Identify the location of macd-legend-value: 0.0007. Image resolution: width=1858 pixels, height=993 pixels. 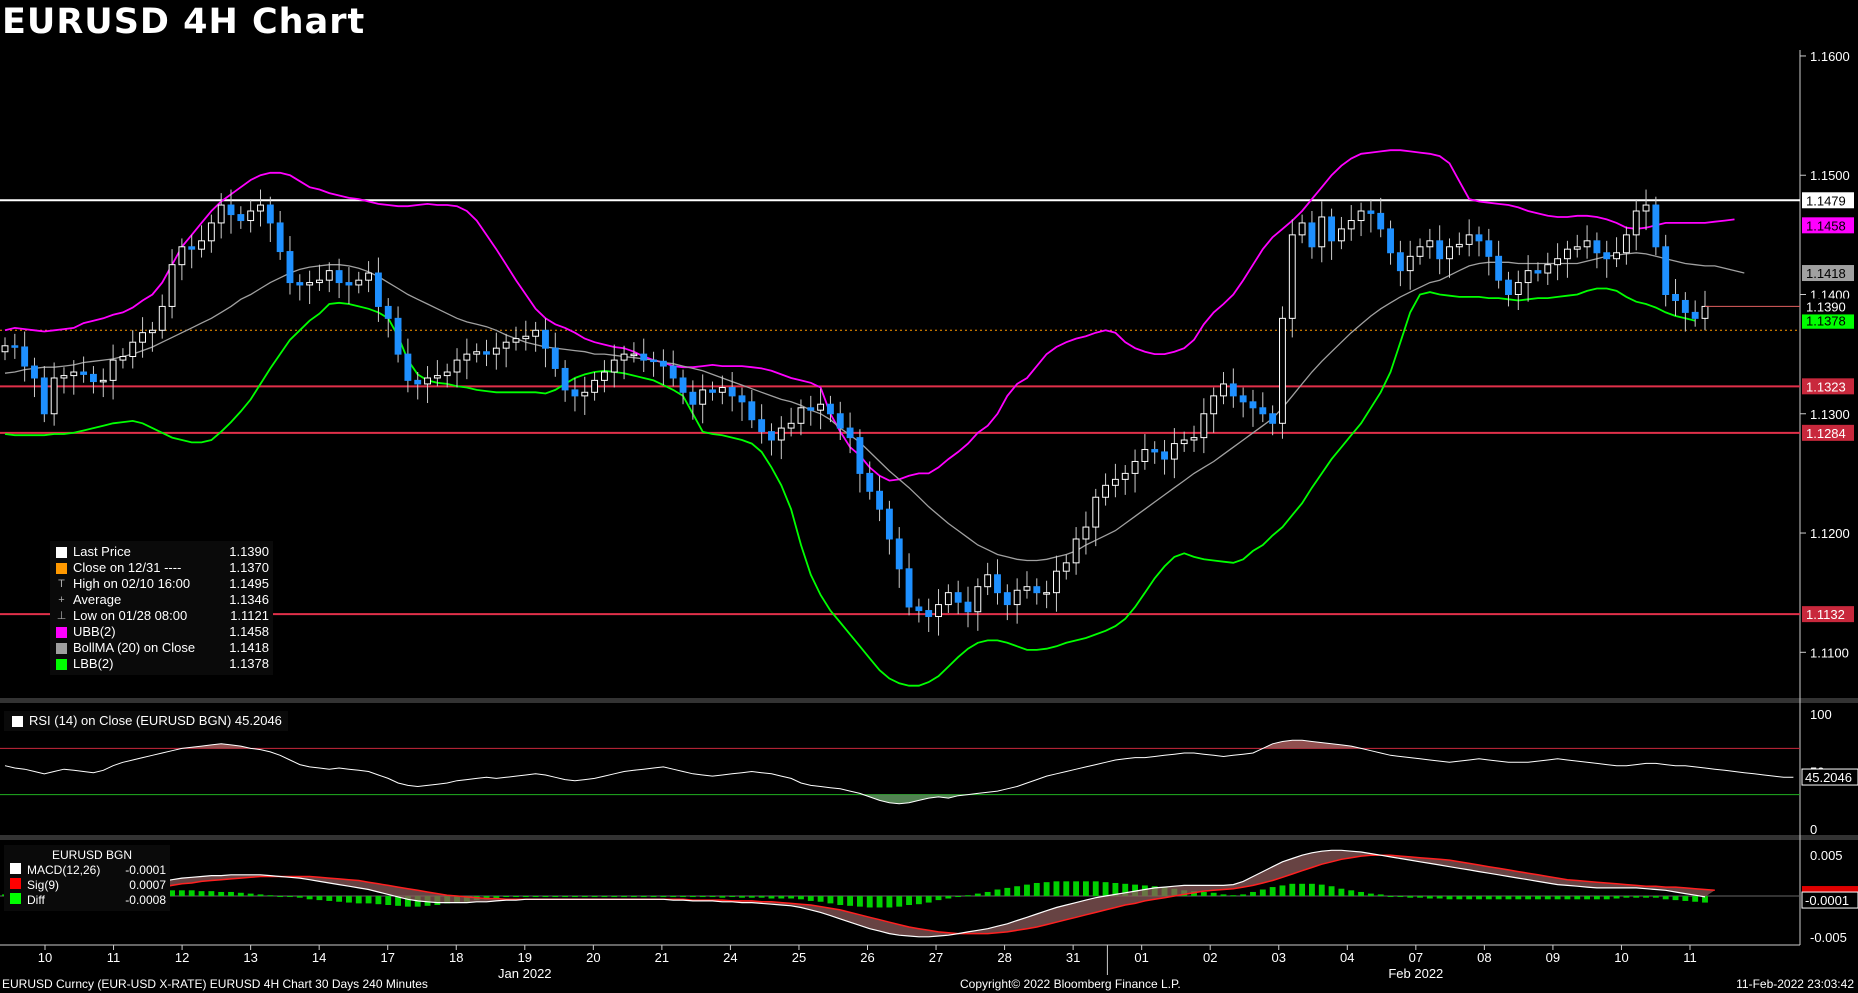
(147, 885).